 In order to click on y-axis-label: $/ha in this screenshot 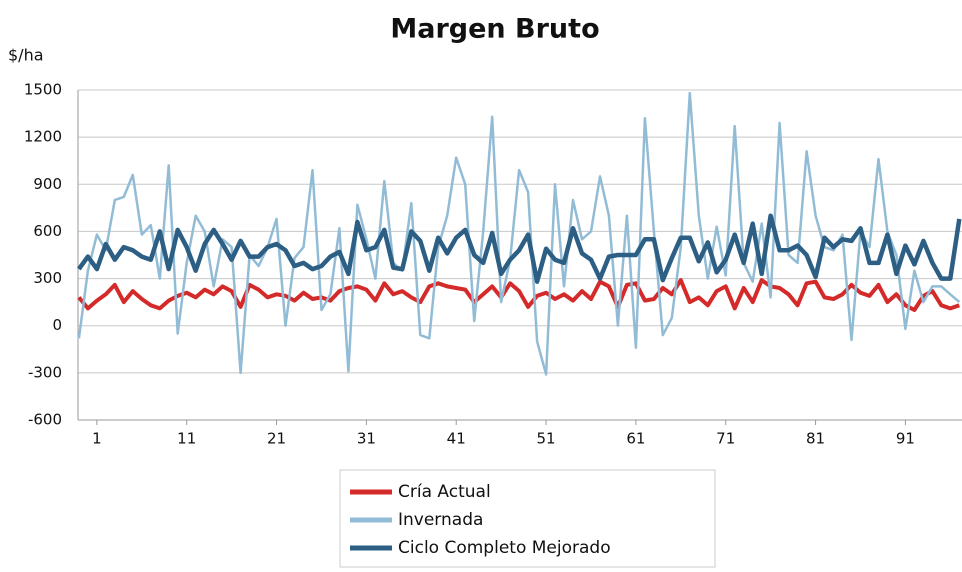, I will do `click(26, 55)`.